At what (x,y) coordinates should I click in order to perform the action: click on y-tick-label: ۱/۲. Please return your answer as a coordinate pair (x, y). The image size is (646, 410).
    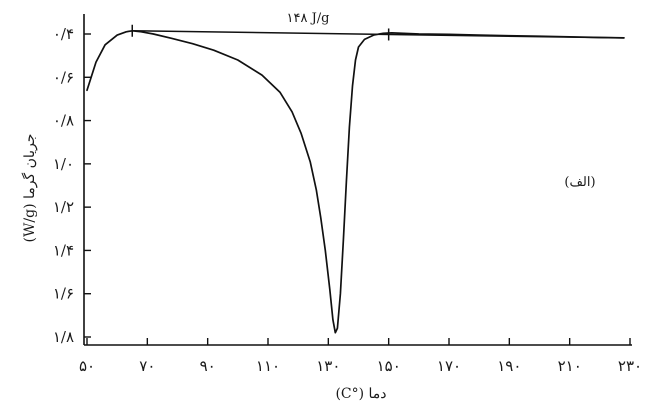
    Looking at the image, I should click on (63, 207).